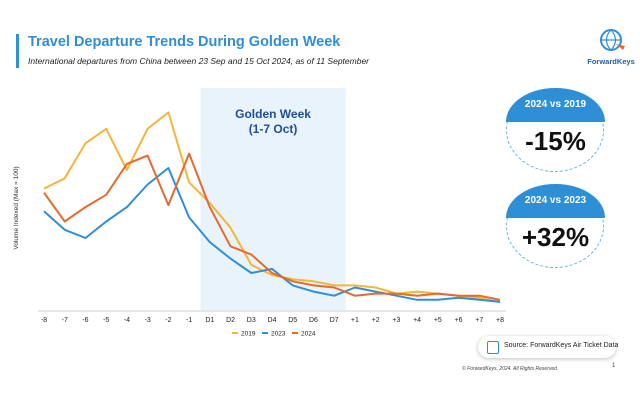 The width and height of the screenshot is (640, 400). I want to click on globe-logo-icon, so click(612, 40).